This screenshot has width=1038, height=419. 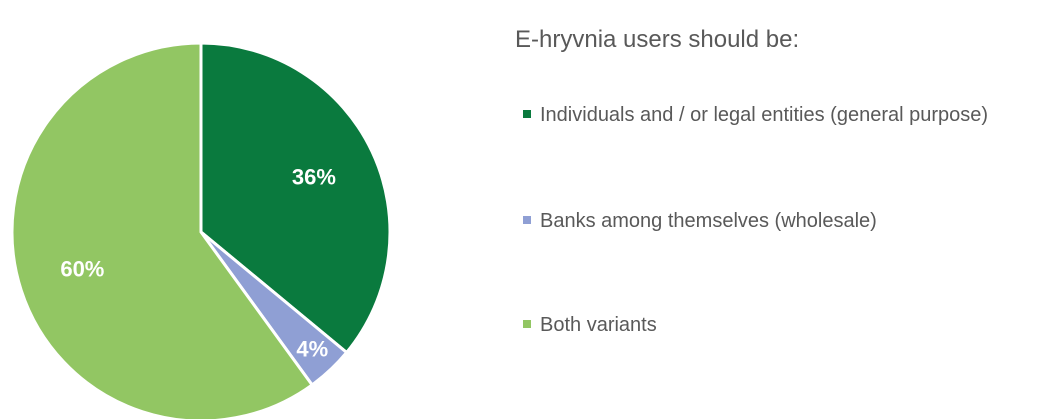 I want to click on legend-title: E-hryvnia users should be:, so click(x=657, y=39).